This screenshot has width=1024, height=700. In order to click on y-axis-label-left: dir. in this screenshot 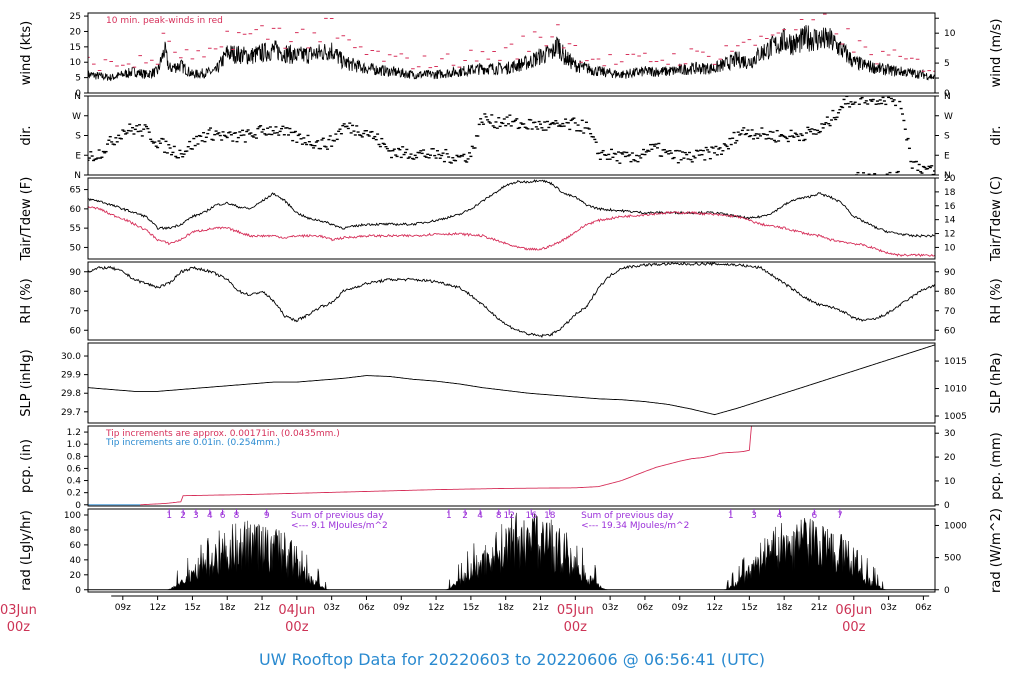, I will do `click(26, 135)`.